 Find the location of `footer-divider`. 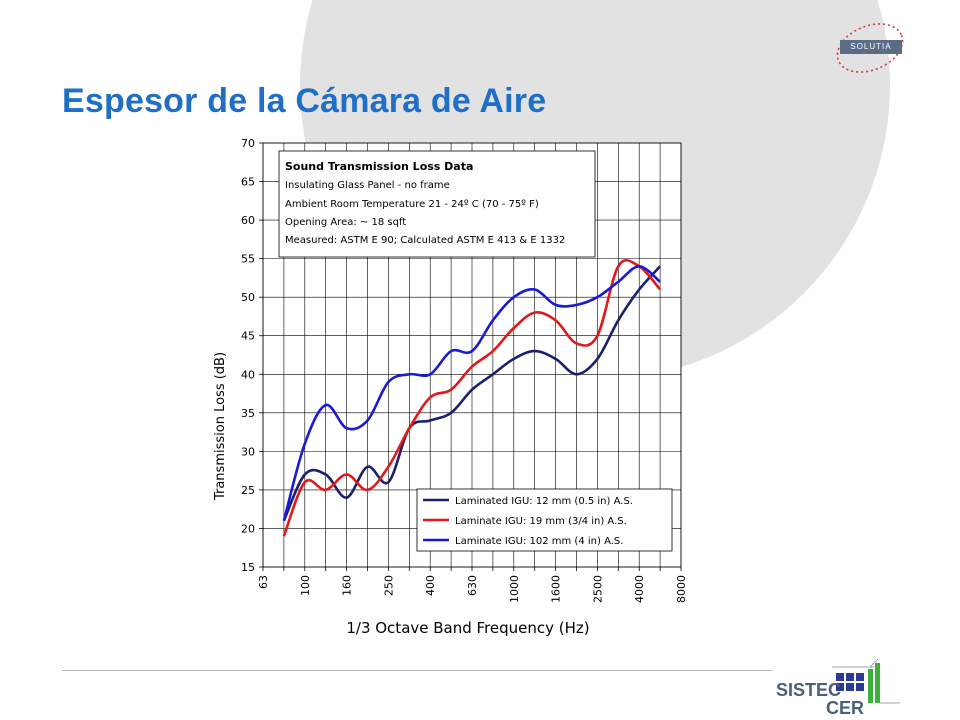

footer-divider is located at coordinates (417, 670).